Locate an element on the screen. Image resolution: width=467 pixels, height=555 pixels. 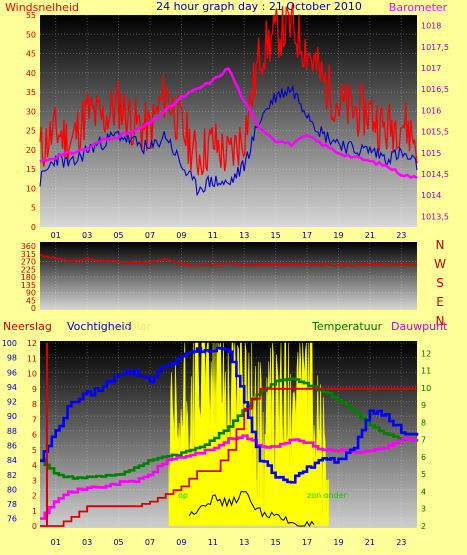
header-right-label: Barometer is located at coordinates (418, 7).